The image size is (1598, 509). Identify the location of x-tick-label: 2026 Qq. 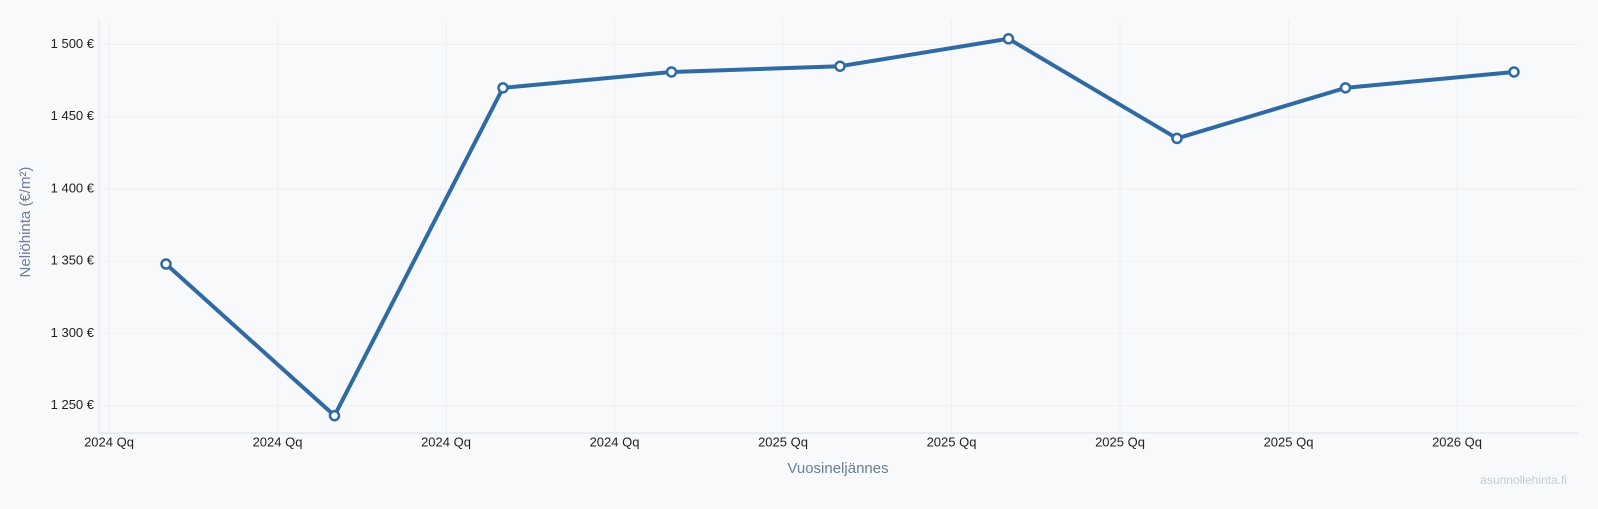
(1457, 441).